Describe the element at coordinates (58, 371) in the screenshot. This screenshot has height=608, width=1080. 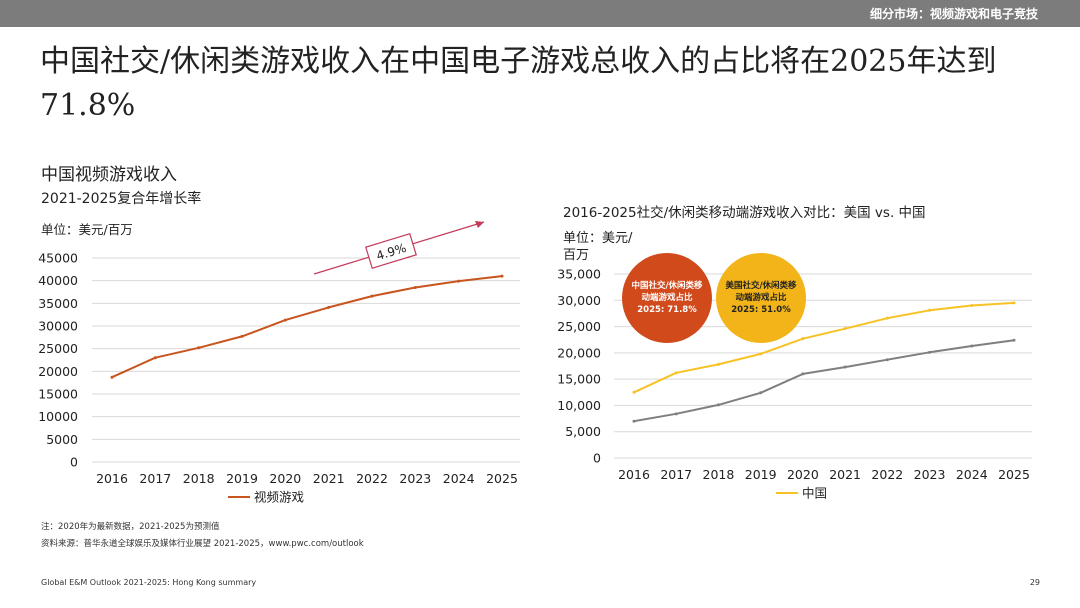
I see `left-y-tick-label: 20000` at that location.